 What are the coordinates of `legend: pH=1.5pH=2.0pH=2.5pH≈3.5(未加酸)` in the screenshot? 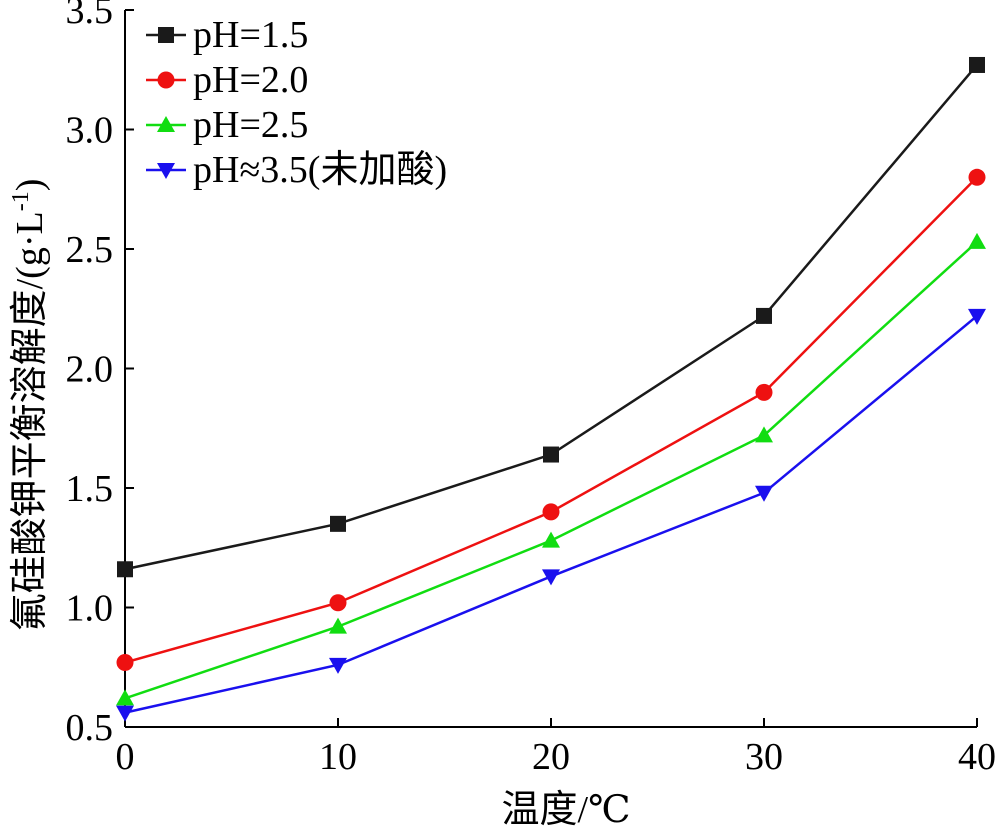 It's located at (296, 102).